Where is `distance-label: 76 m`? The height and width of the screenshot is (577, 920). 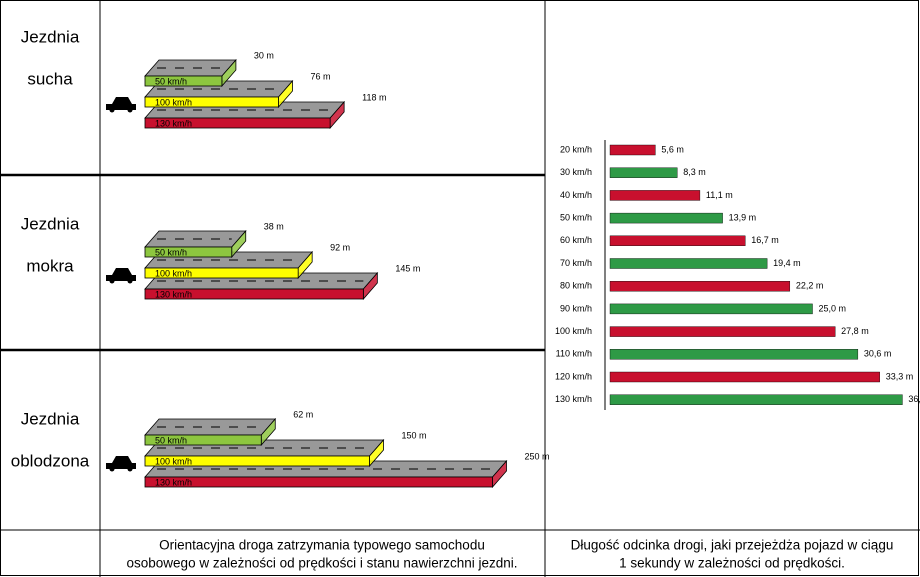 distance-label: 76 m is located at coordinates (320, 76).